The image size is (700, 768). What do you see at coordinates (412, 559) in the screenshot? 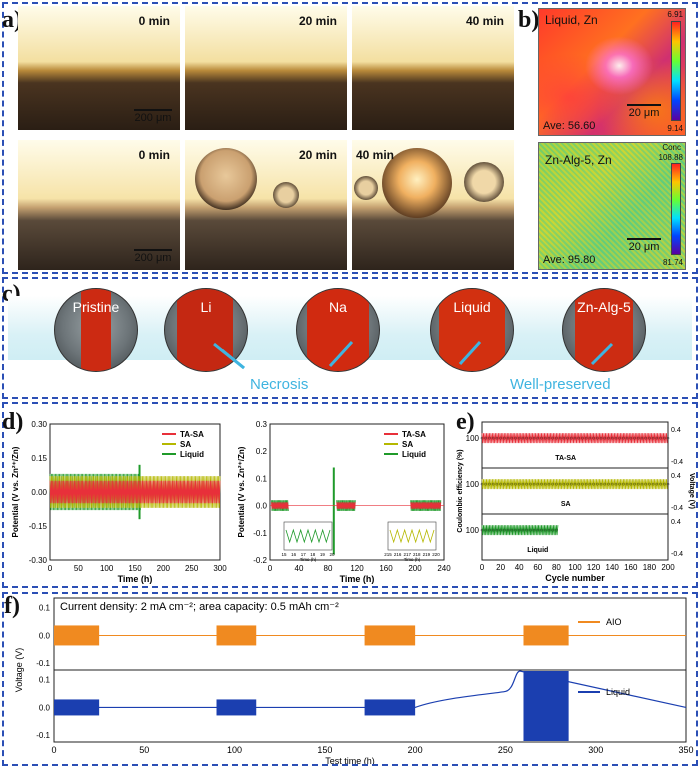
I see `inset-xlabel: Time (h)` at bounding box center [412, 559].